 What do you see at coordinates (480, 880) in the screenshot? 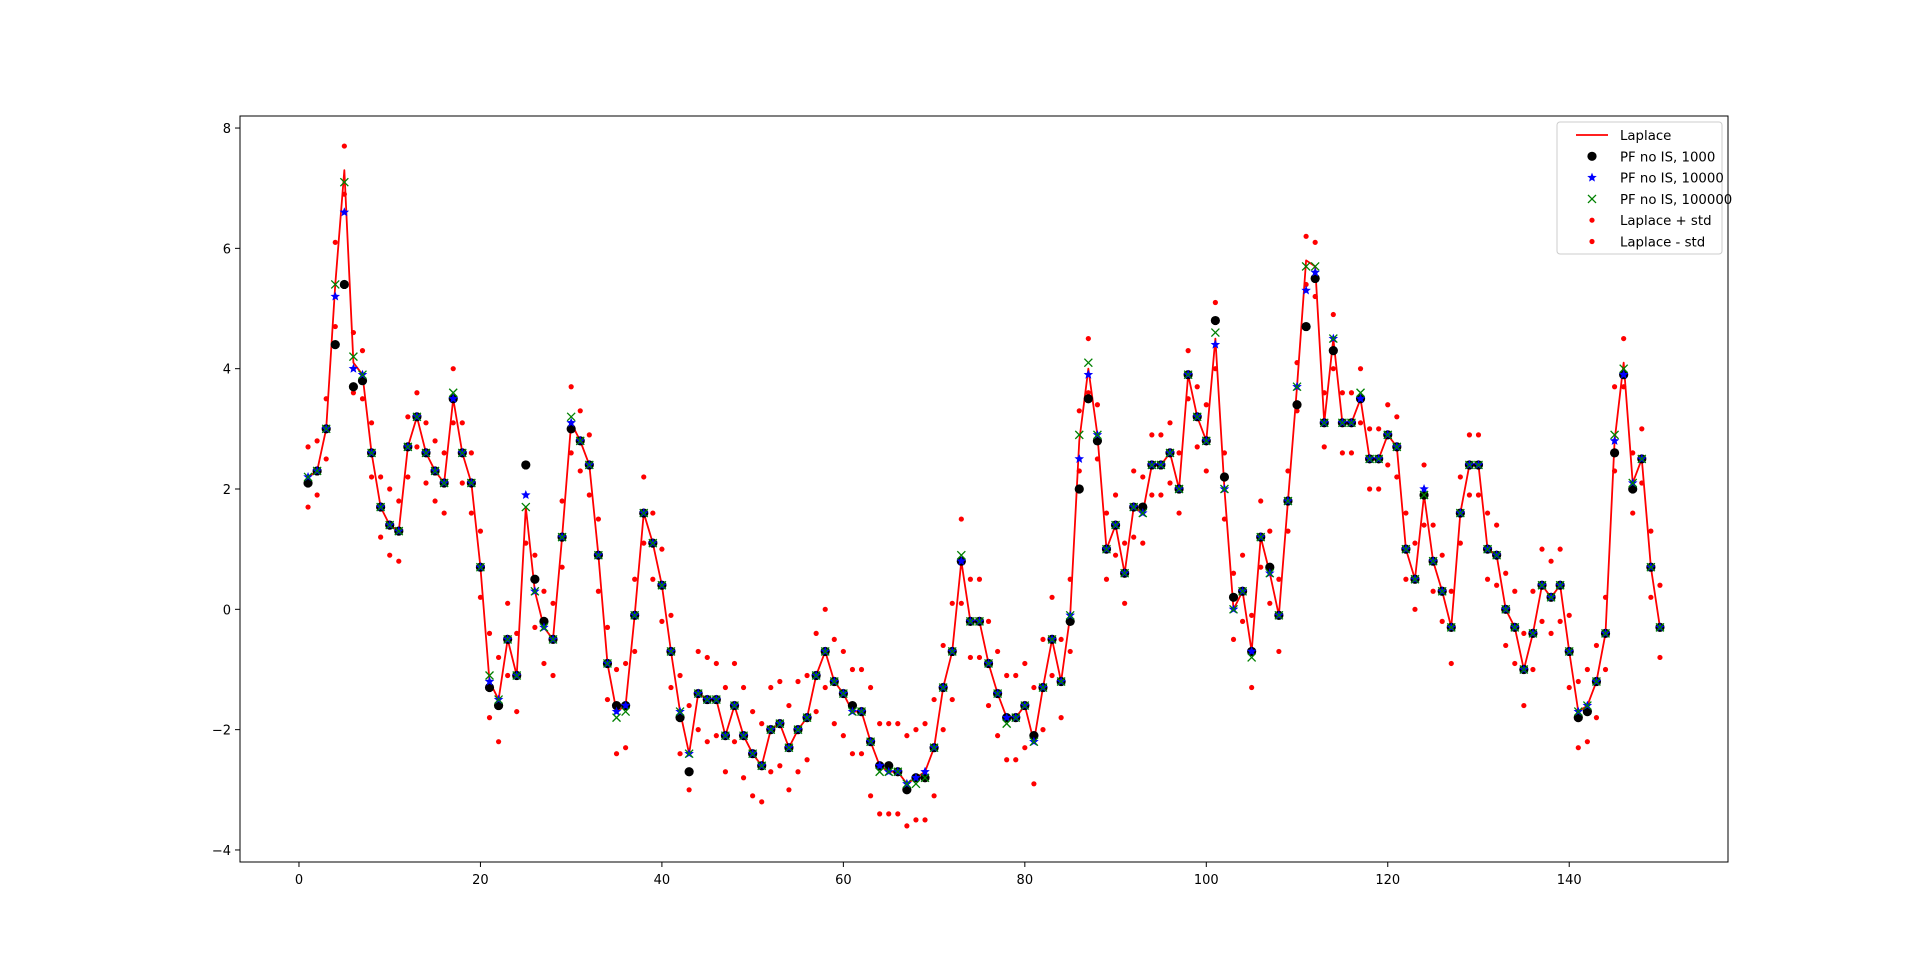
I see `x-tick-label: 20` at bounding box center [480, 880].